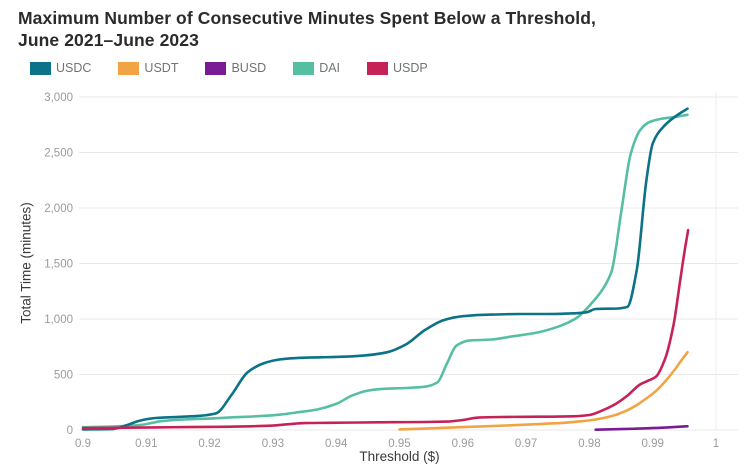 This screenshot has width=750, height=471. I want to click on x-tick-label-0.97: 0.97, so click(526, 444).